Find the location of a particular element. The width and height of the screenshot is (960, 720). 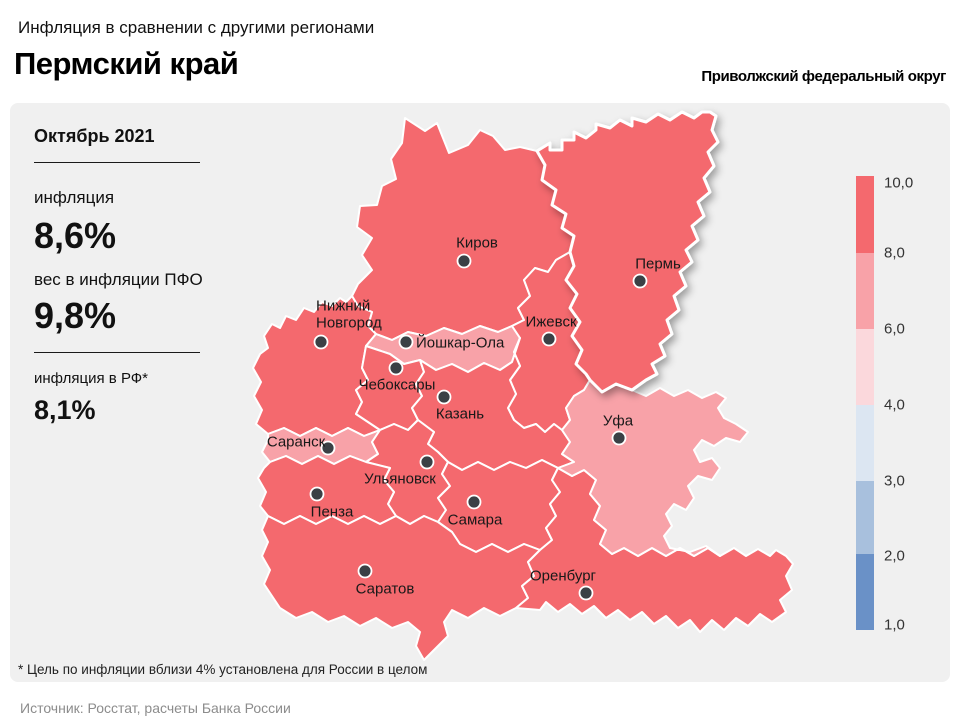

city-dot-penza is located at coordinates (317, 494).